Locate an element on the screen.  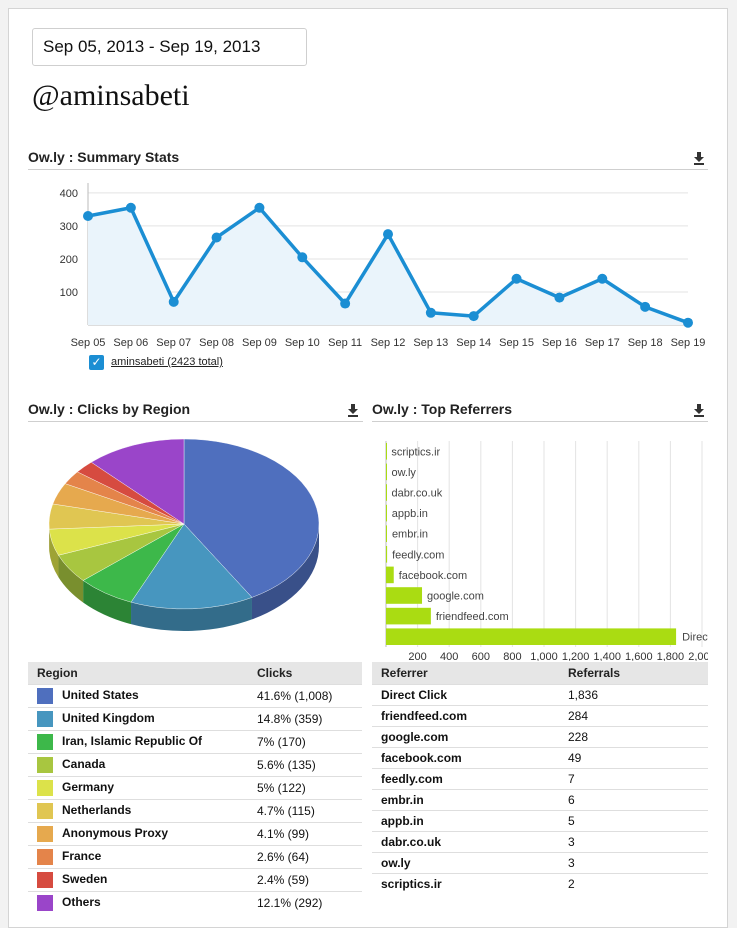
x-tick-label: Sep 08 is located at coordinates (216, 343).